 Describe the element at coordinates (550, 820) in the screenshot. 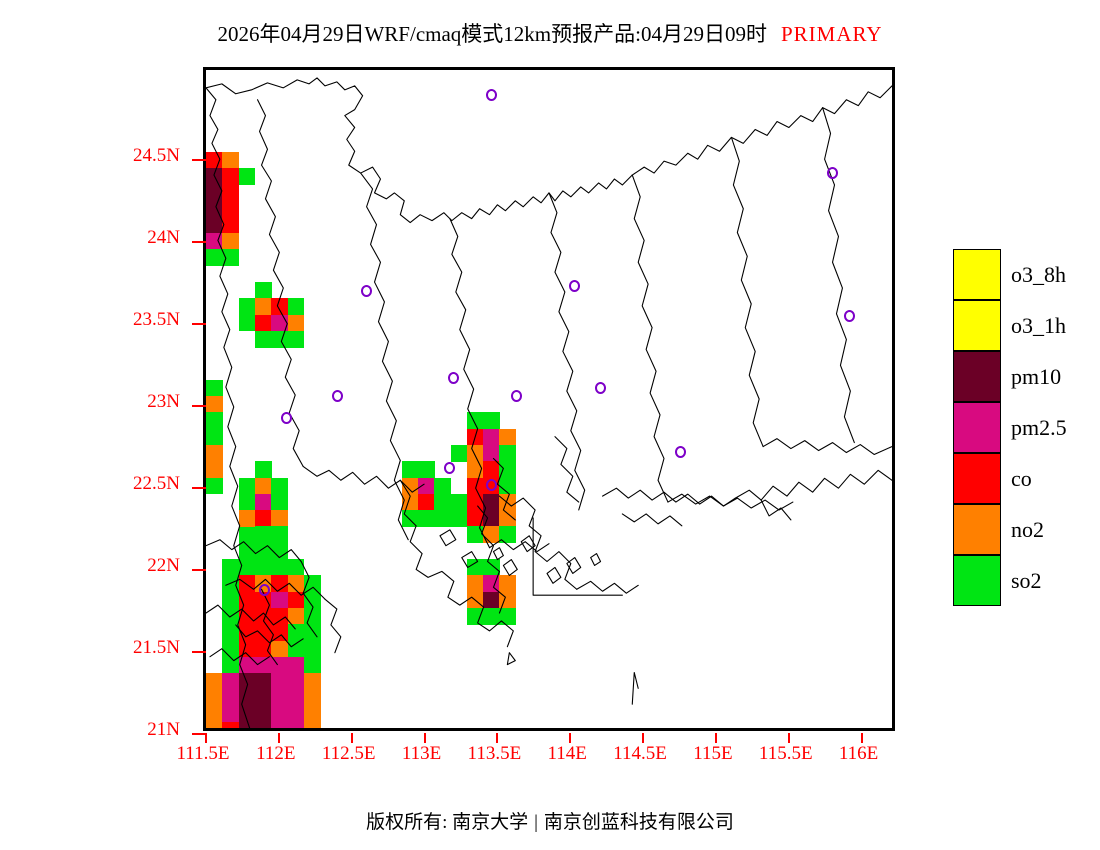

I see `copyright-footer: 版权所有: 南京大学 | 南京创蓝科技有限公司` at that location.